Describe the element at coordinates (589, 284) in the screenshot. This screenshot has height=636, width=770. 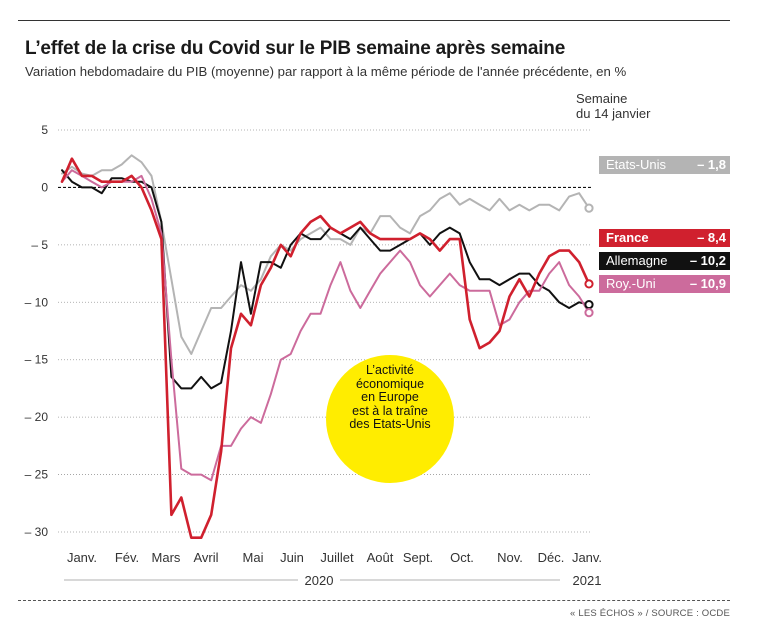
I see `end-marker-france` at that location.